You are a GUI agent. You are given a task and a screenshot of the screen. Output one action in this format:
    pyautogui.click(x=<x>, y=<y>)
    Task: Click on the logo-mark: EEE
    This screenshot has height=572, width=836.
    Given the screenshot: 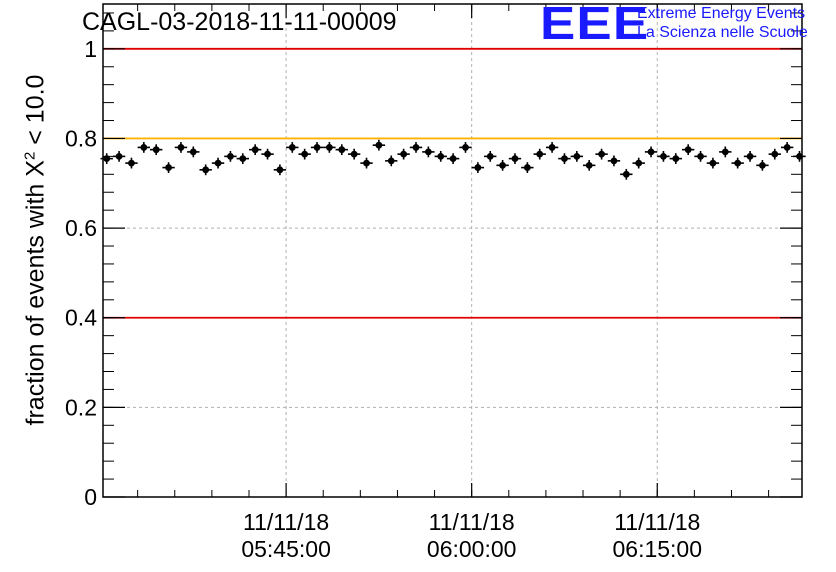 What is the action you would take?
    pyautogui.click(x=595, y=24)
    